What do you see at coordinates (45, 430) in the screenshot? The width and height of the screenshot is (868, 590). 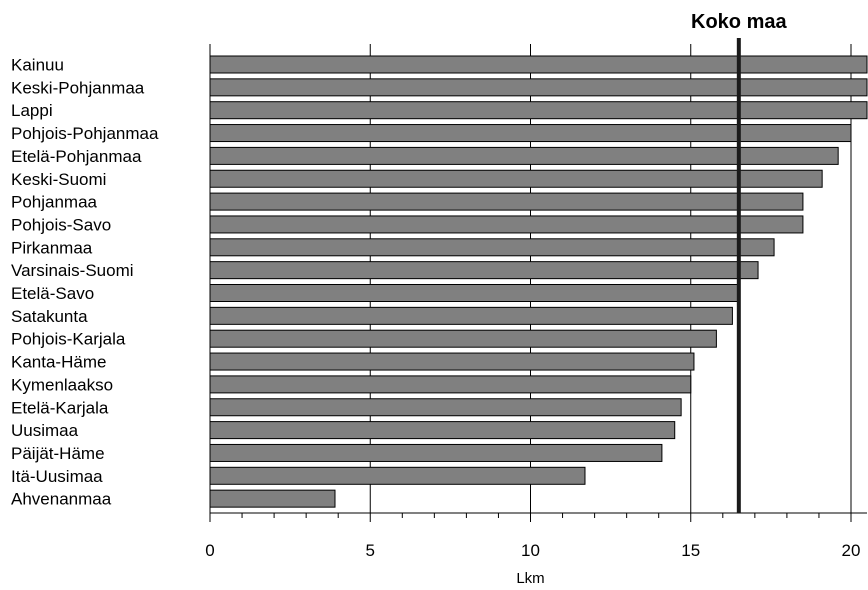 I see `category-label-16: Uusimaa` at bounding box center [45, 430].